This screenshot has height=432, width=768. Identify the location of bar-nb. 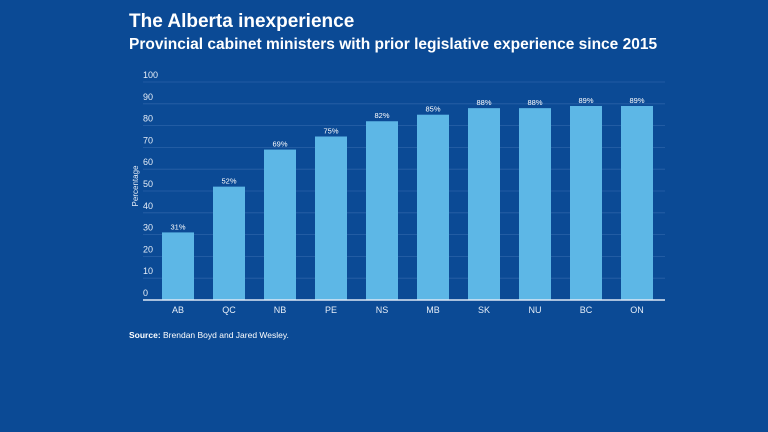
(280, 224).